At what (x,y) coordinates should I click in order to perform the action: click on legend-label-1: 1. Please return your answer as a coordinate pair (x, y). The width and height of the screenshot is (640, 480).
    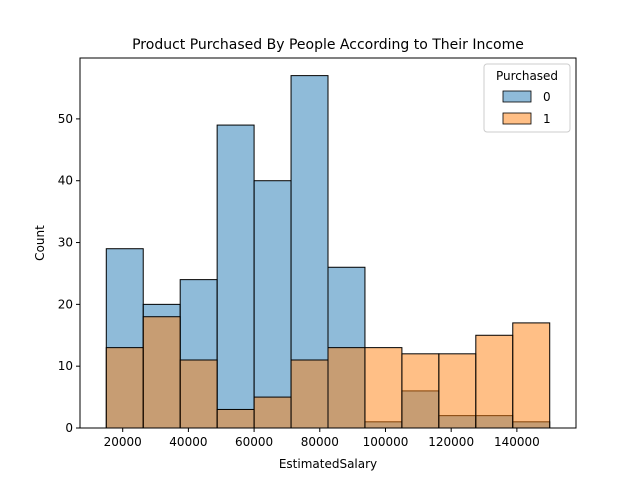
    Looking at the image, I should click on (547, 119).